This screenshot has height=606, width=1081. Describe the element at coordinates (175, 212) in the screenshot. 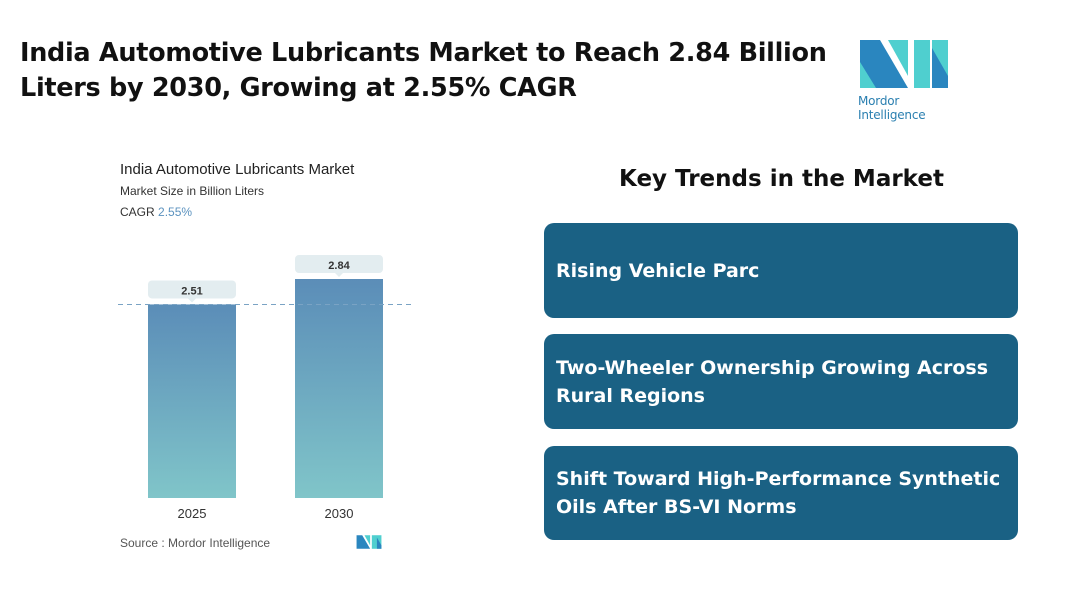

I see `cagr-value: 2.55%` at that location.